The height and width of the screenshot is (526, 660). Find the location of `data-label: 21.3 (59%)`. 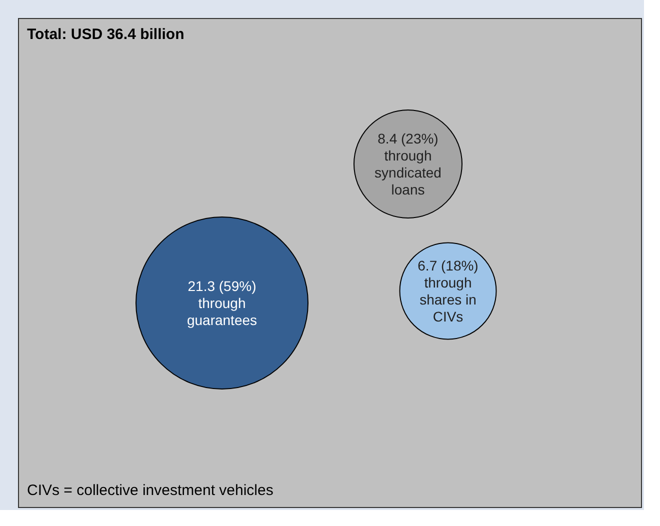

data-label: 21.3 (59%) is located at coordinates (222, 286).